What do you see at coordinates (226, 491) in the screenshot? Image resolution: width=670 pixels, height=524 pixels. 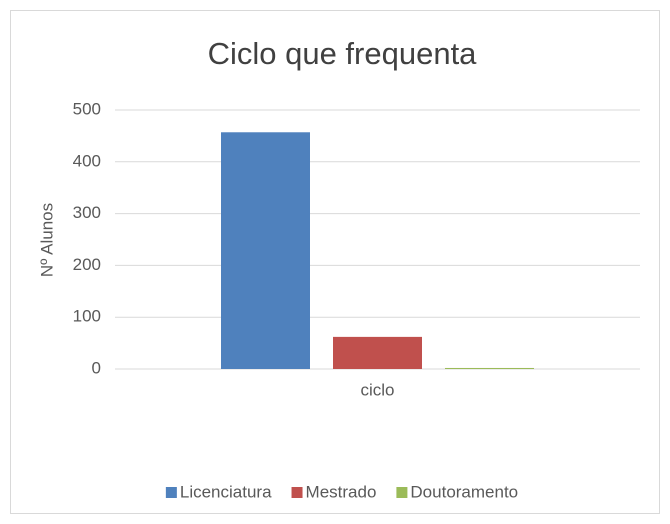 I see `legend-label: Licenciatura` at bounding box center [226, 491].